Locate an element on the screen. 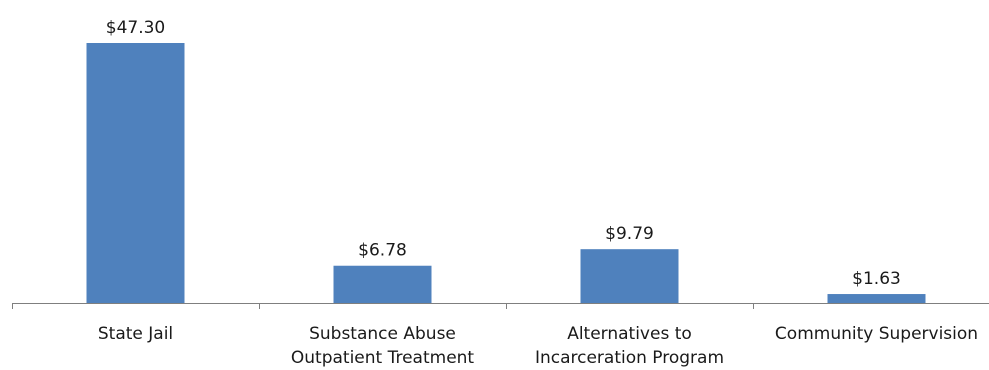 This screenshot has width=989, height=370. category-label-3: Community Supervision is located at coordinates (876, 334).